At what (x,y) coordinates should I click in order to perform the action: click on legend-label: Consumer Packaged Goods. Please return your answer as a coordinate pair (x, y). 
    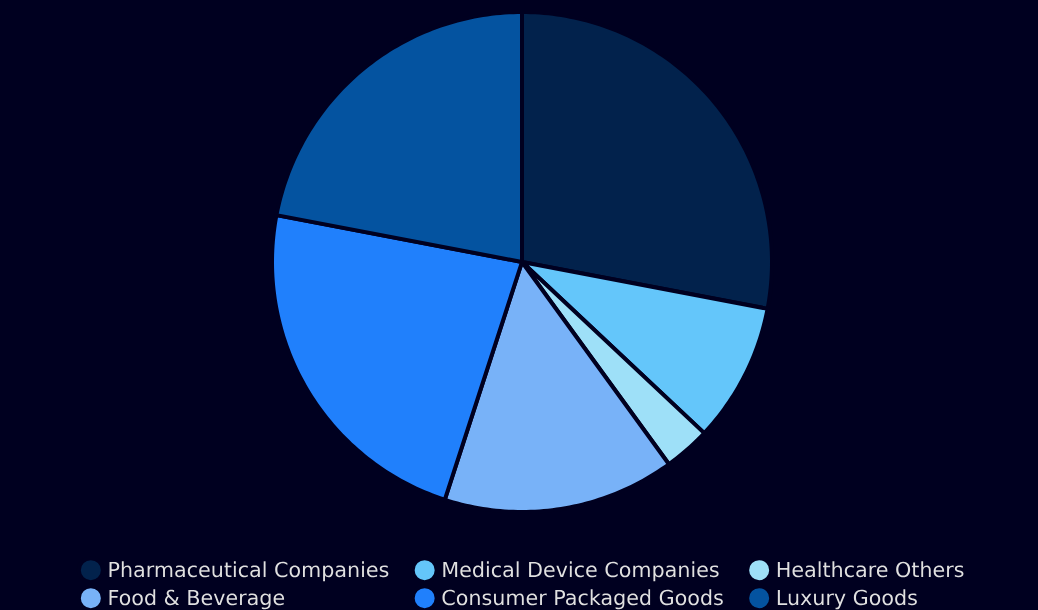
    Looking at the image, I should click on (582, 599).